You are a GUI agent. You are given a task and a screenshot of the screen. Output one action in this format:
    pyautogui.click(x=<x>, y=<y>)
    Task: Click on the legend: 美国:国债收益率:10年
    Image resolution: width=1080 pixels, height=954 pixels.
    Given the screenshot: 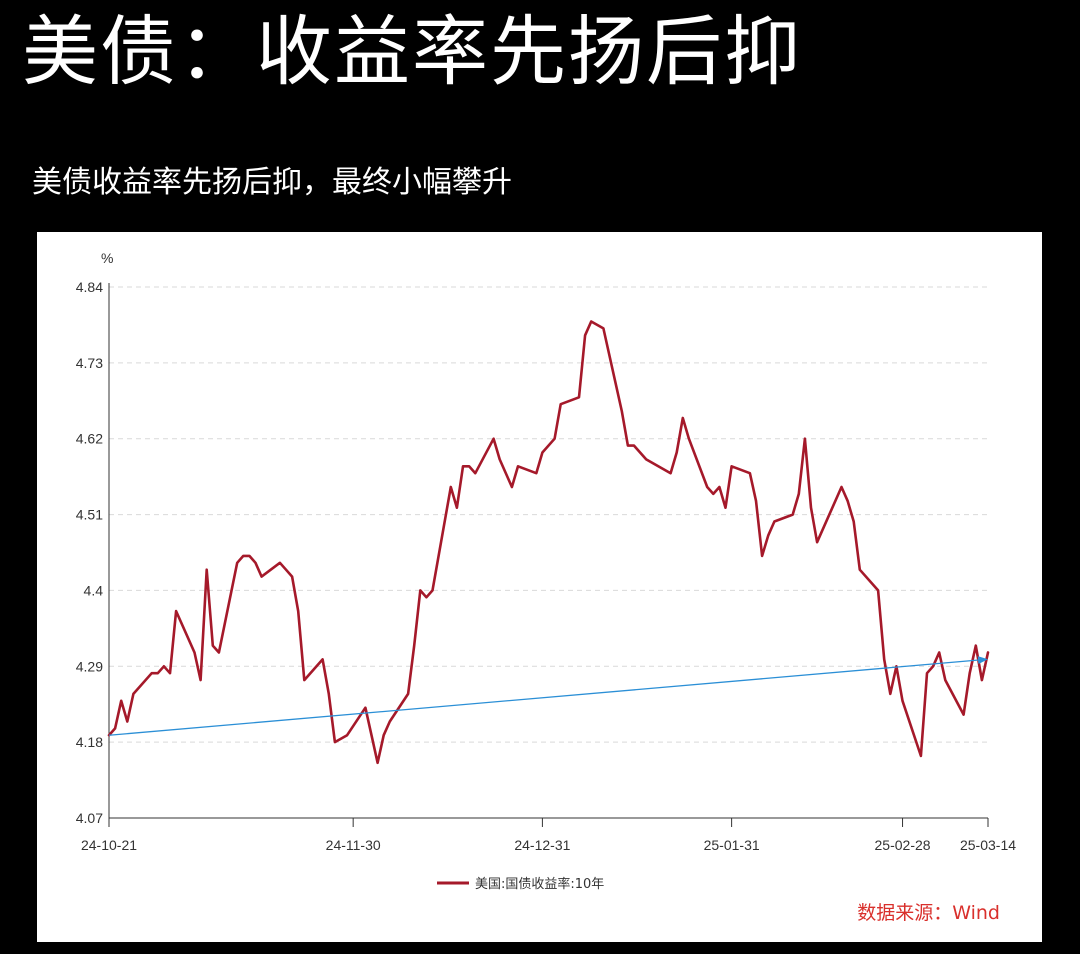 What is the action you would take?
    pyautogui.click(x=520, y=884)
    